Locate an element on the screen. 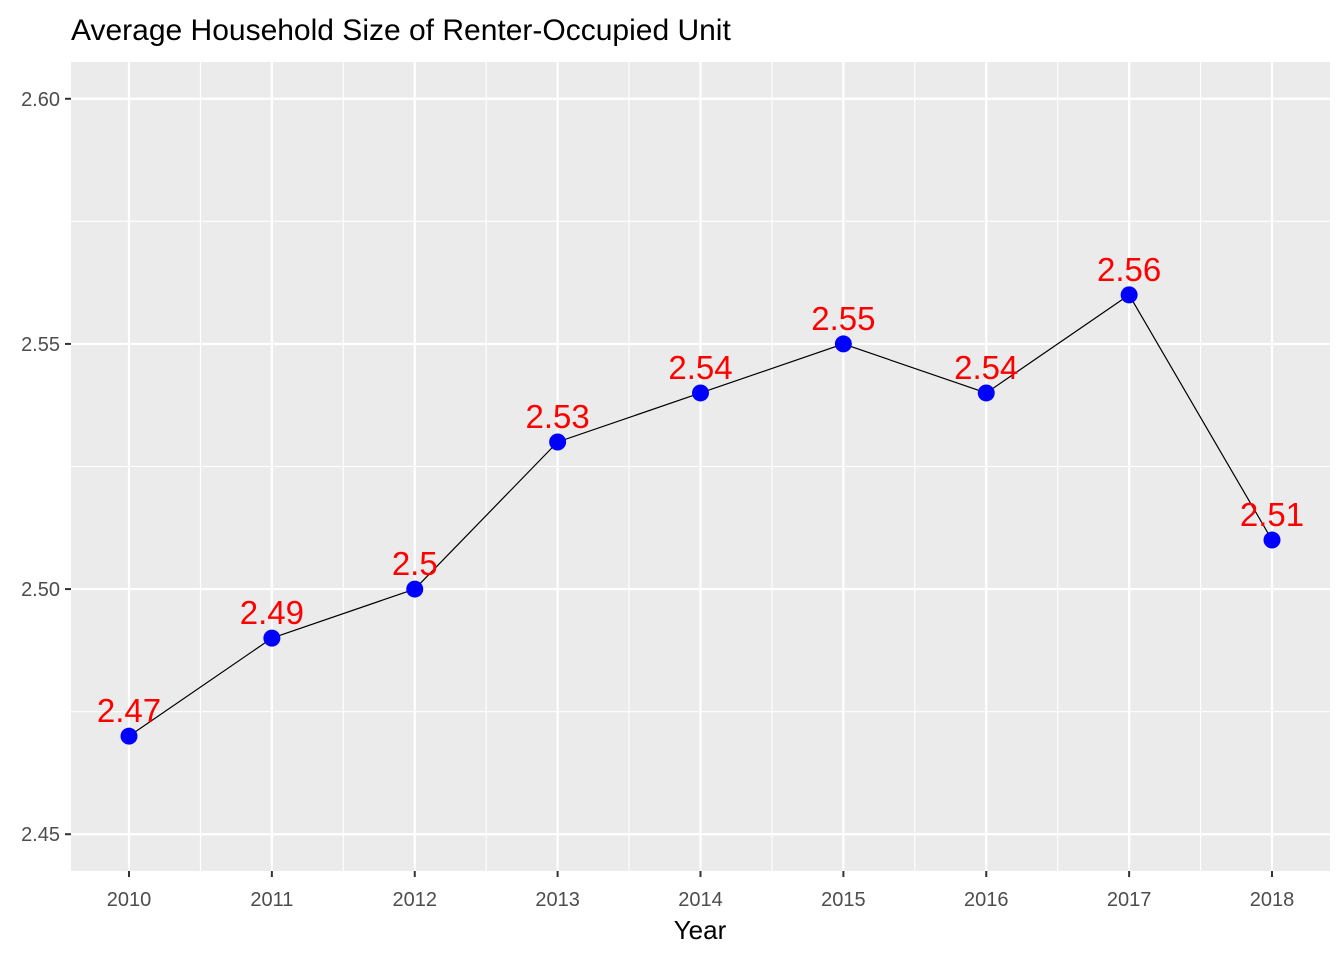 This screenshot has width=1344, height=960. x-tick-labels: 2010 2011 2012 2013 2014 2015 2016 2017 2018 is located at coordinates (701, 900).